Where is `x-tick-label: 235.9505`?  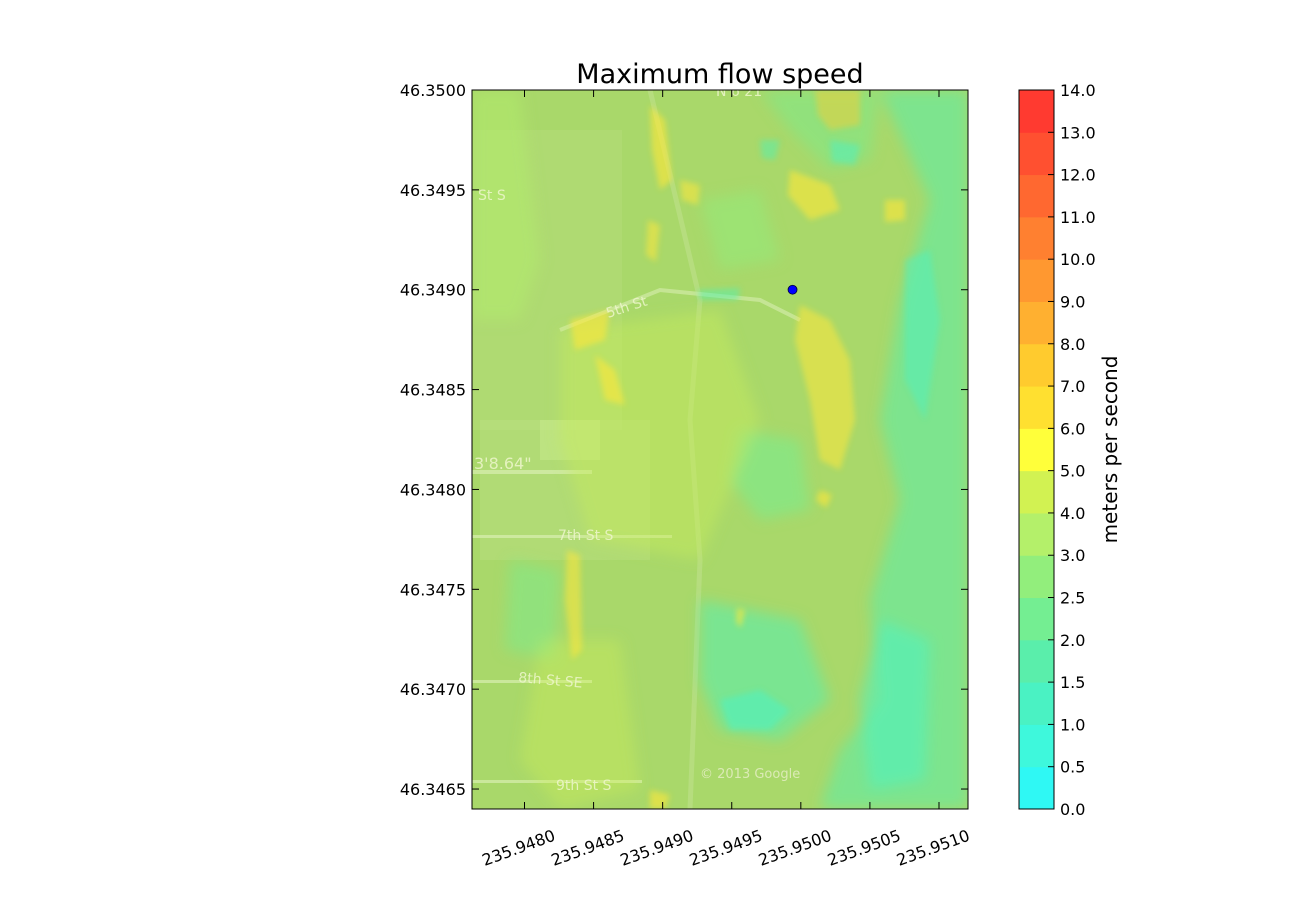 x-tick-label: 235.9505 is located at coordinates (864, 848).